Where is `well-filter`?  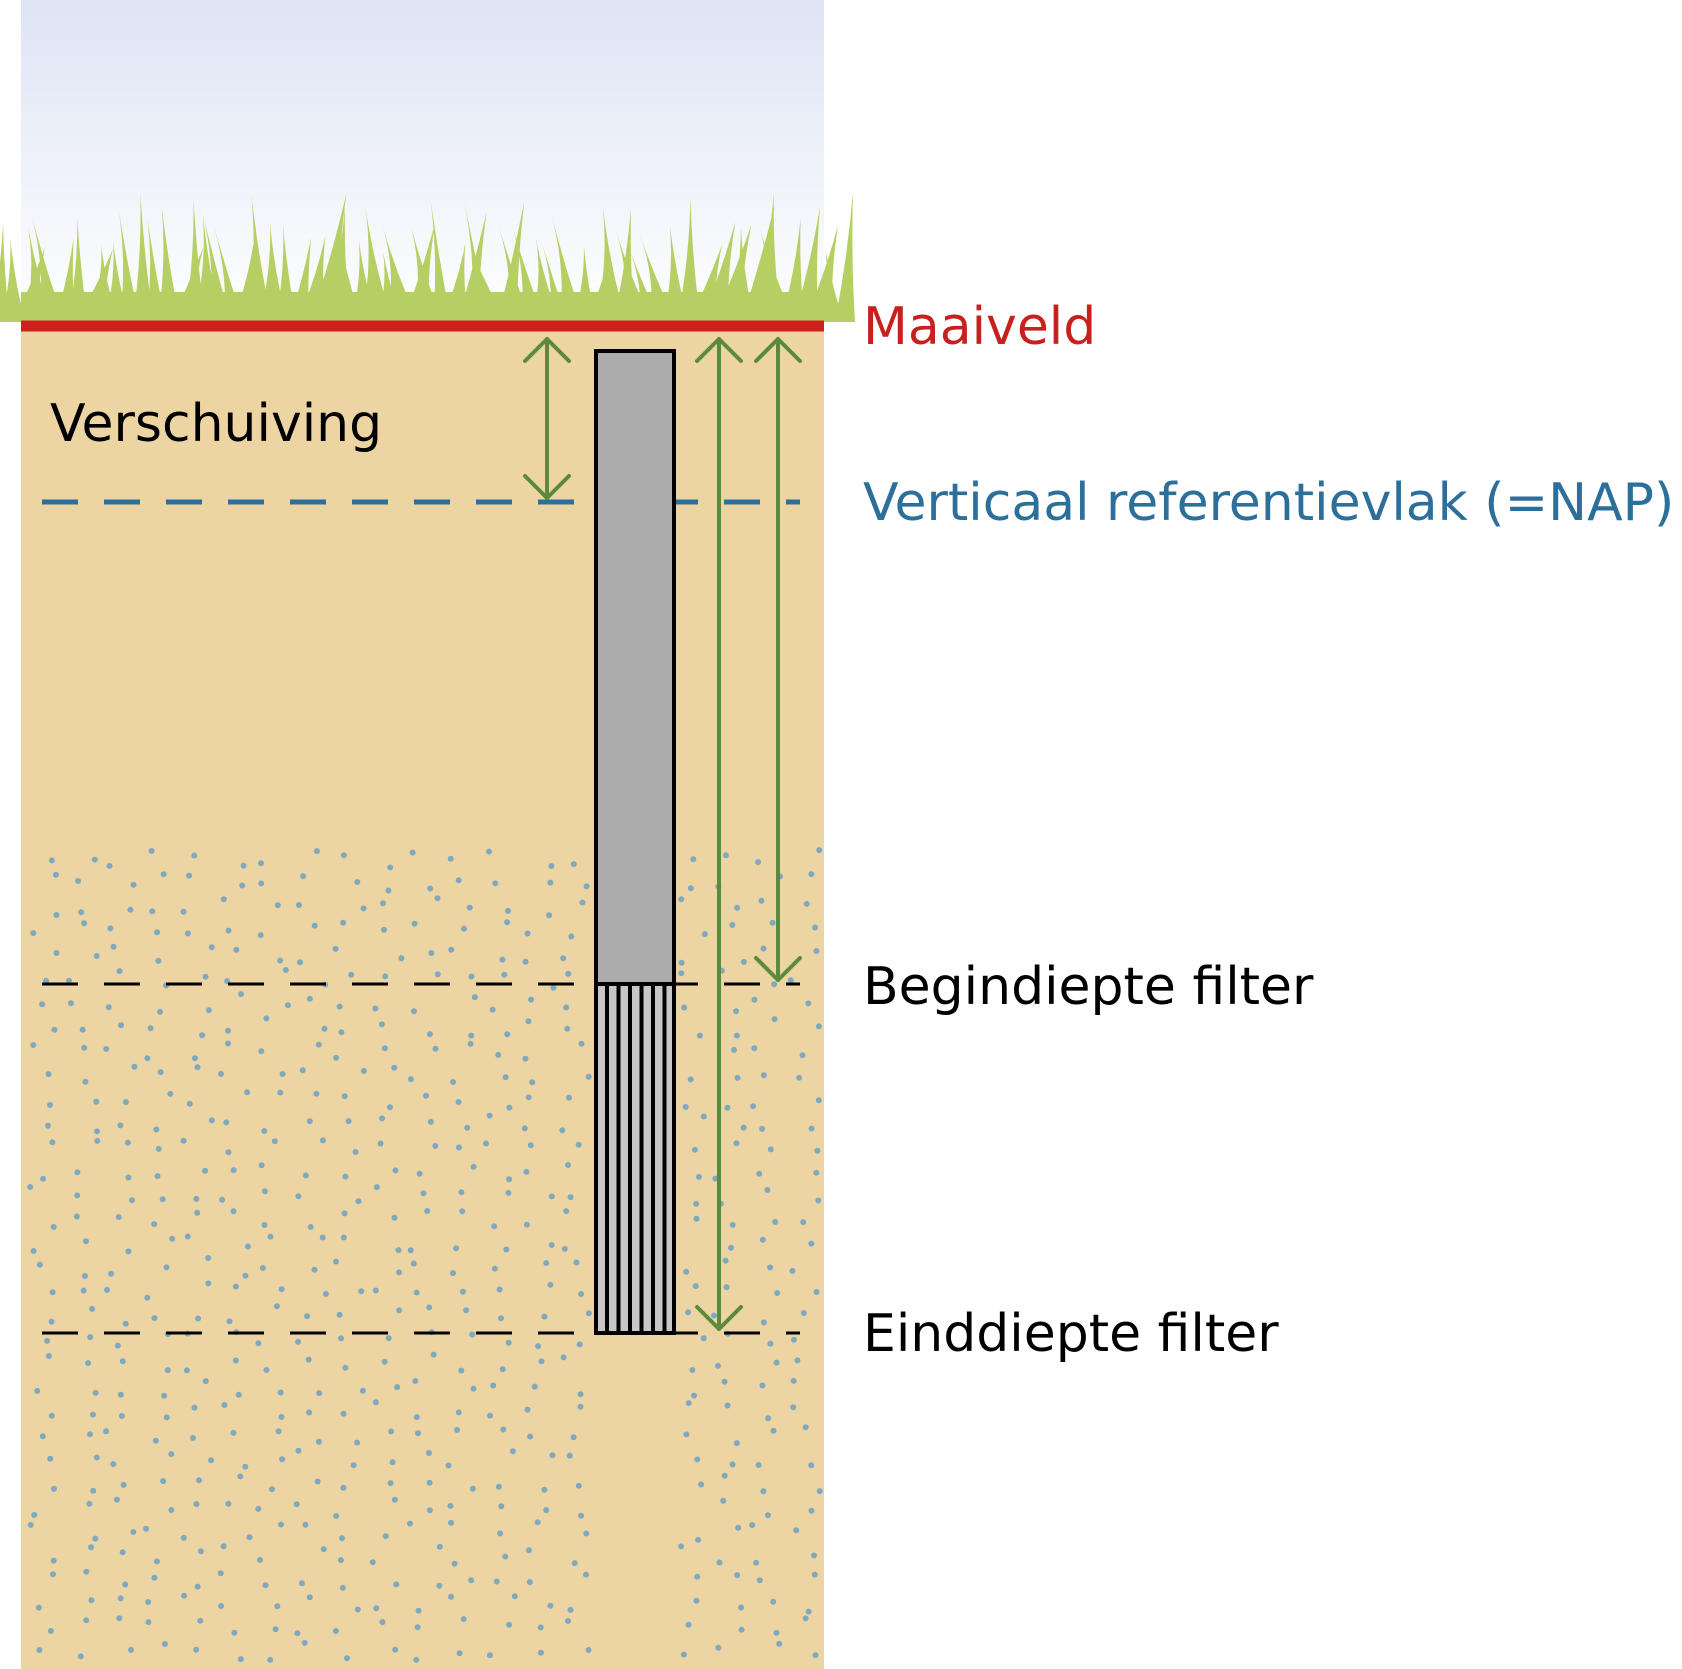
well-filter is located at coordinates (635, 1158).